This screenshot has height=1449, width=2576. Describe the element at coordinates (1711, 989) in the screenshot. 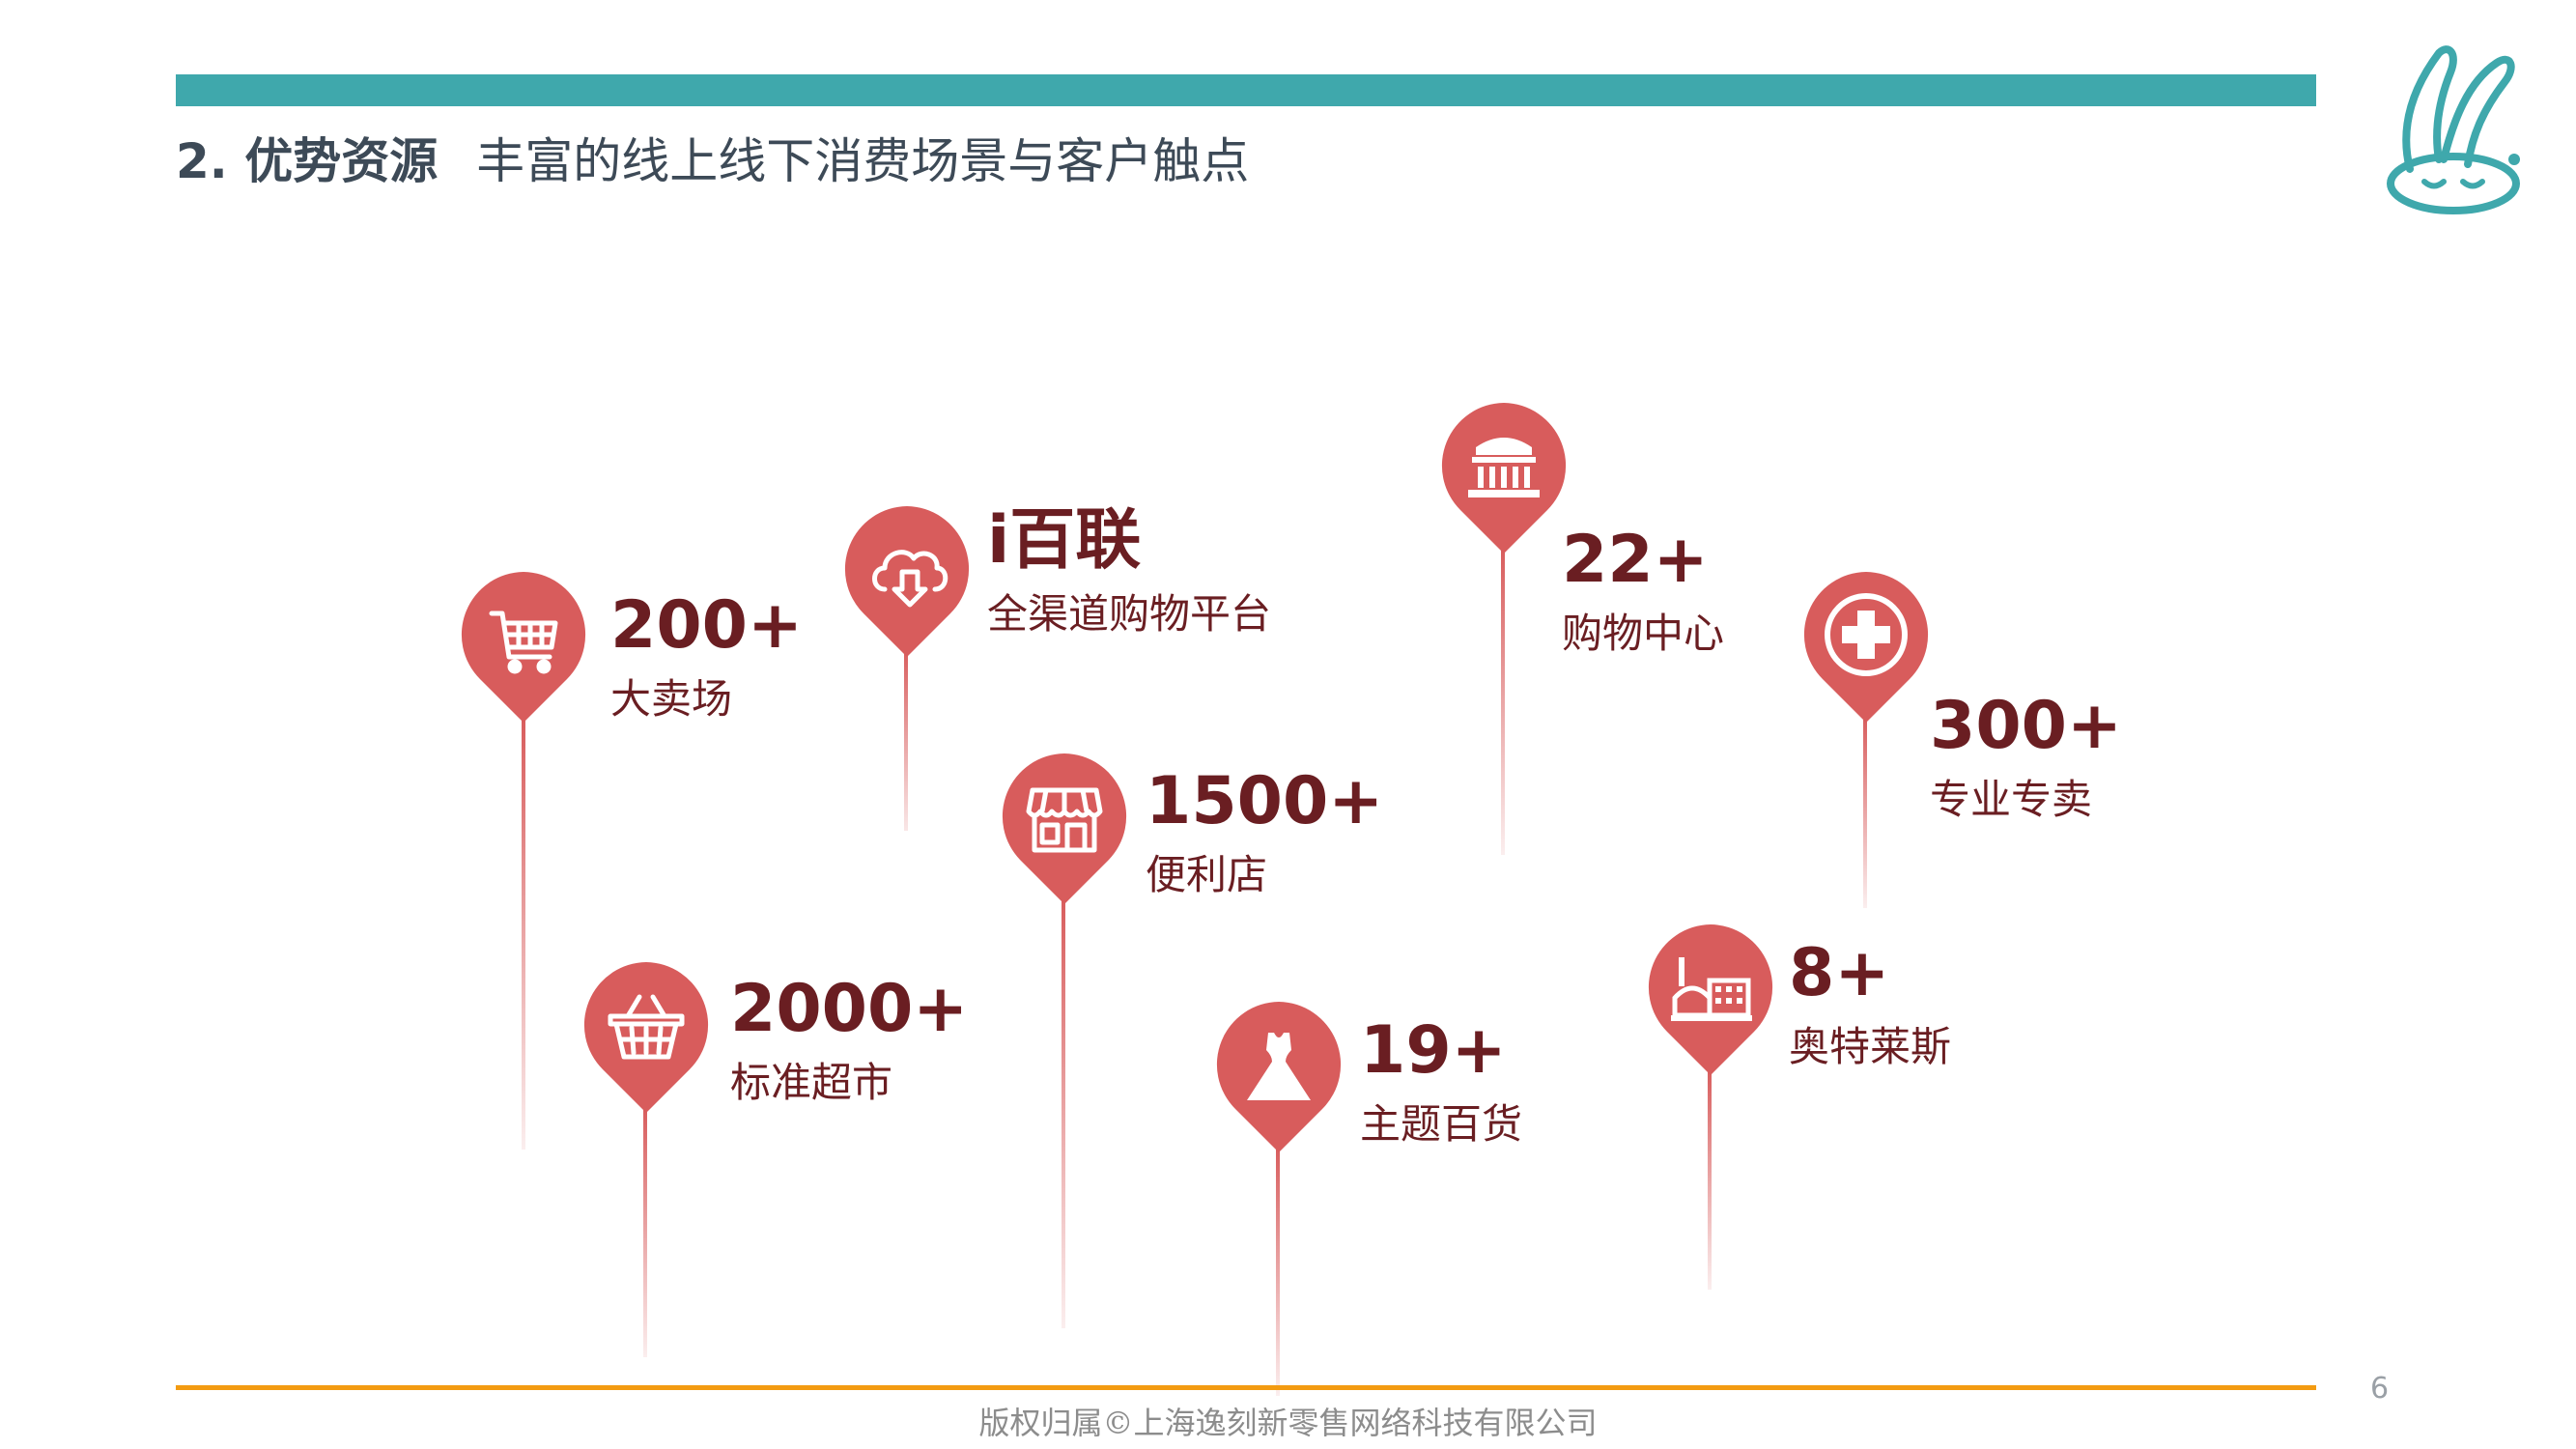

I see `outlet-factory-icon` at that location.